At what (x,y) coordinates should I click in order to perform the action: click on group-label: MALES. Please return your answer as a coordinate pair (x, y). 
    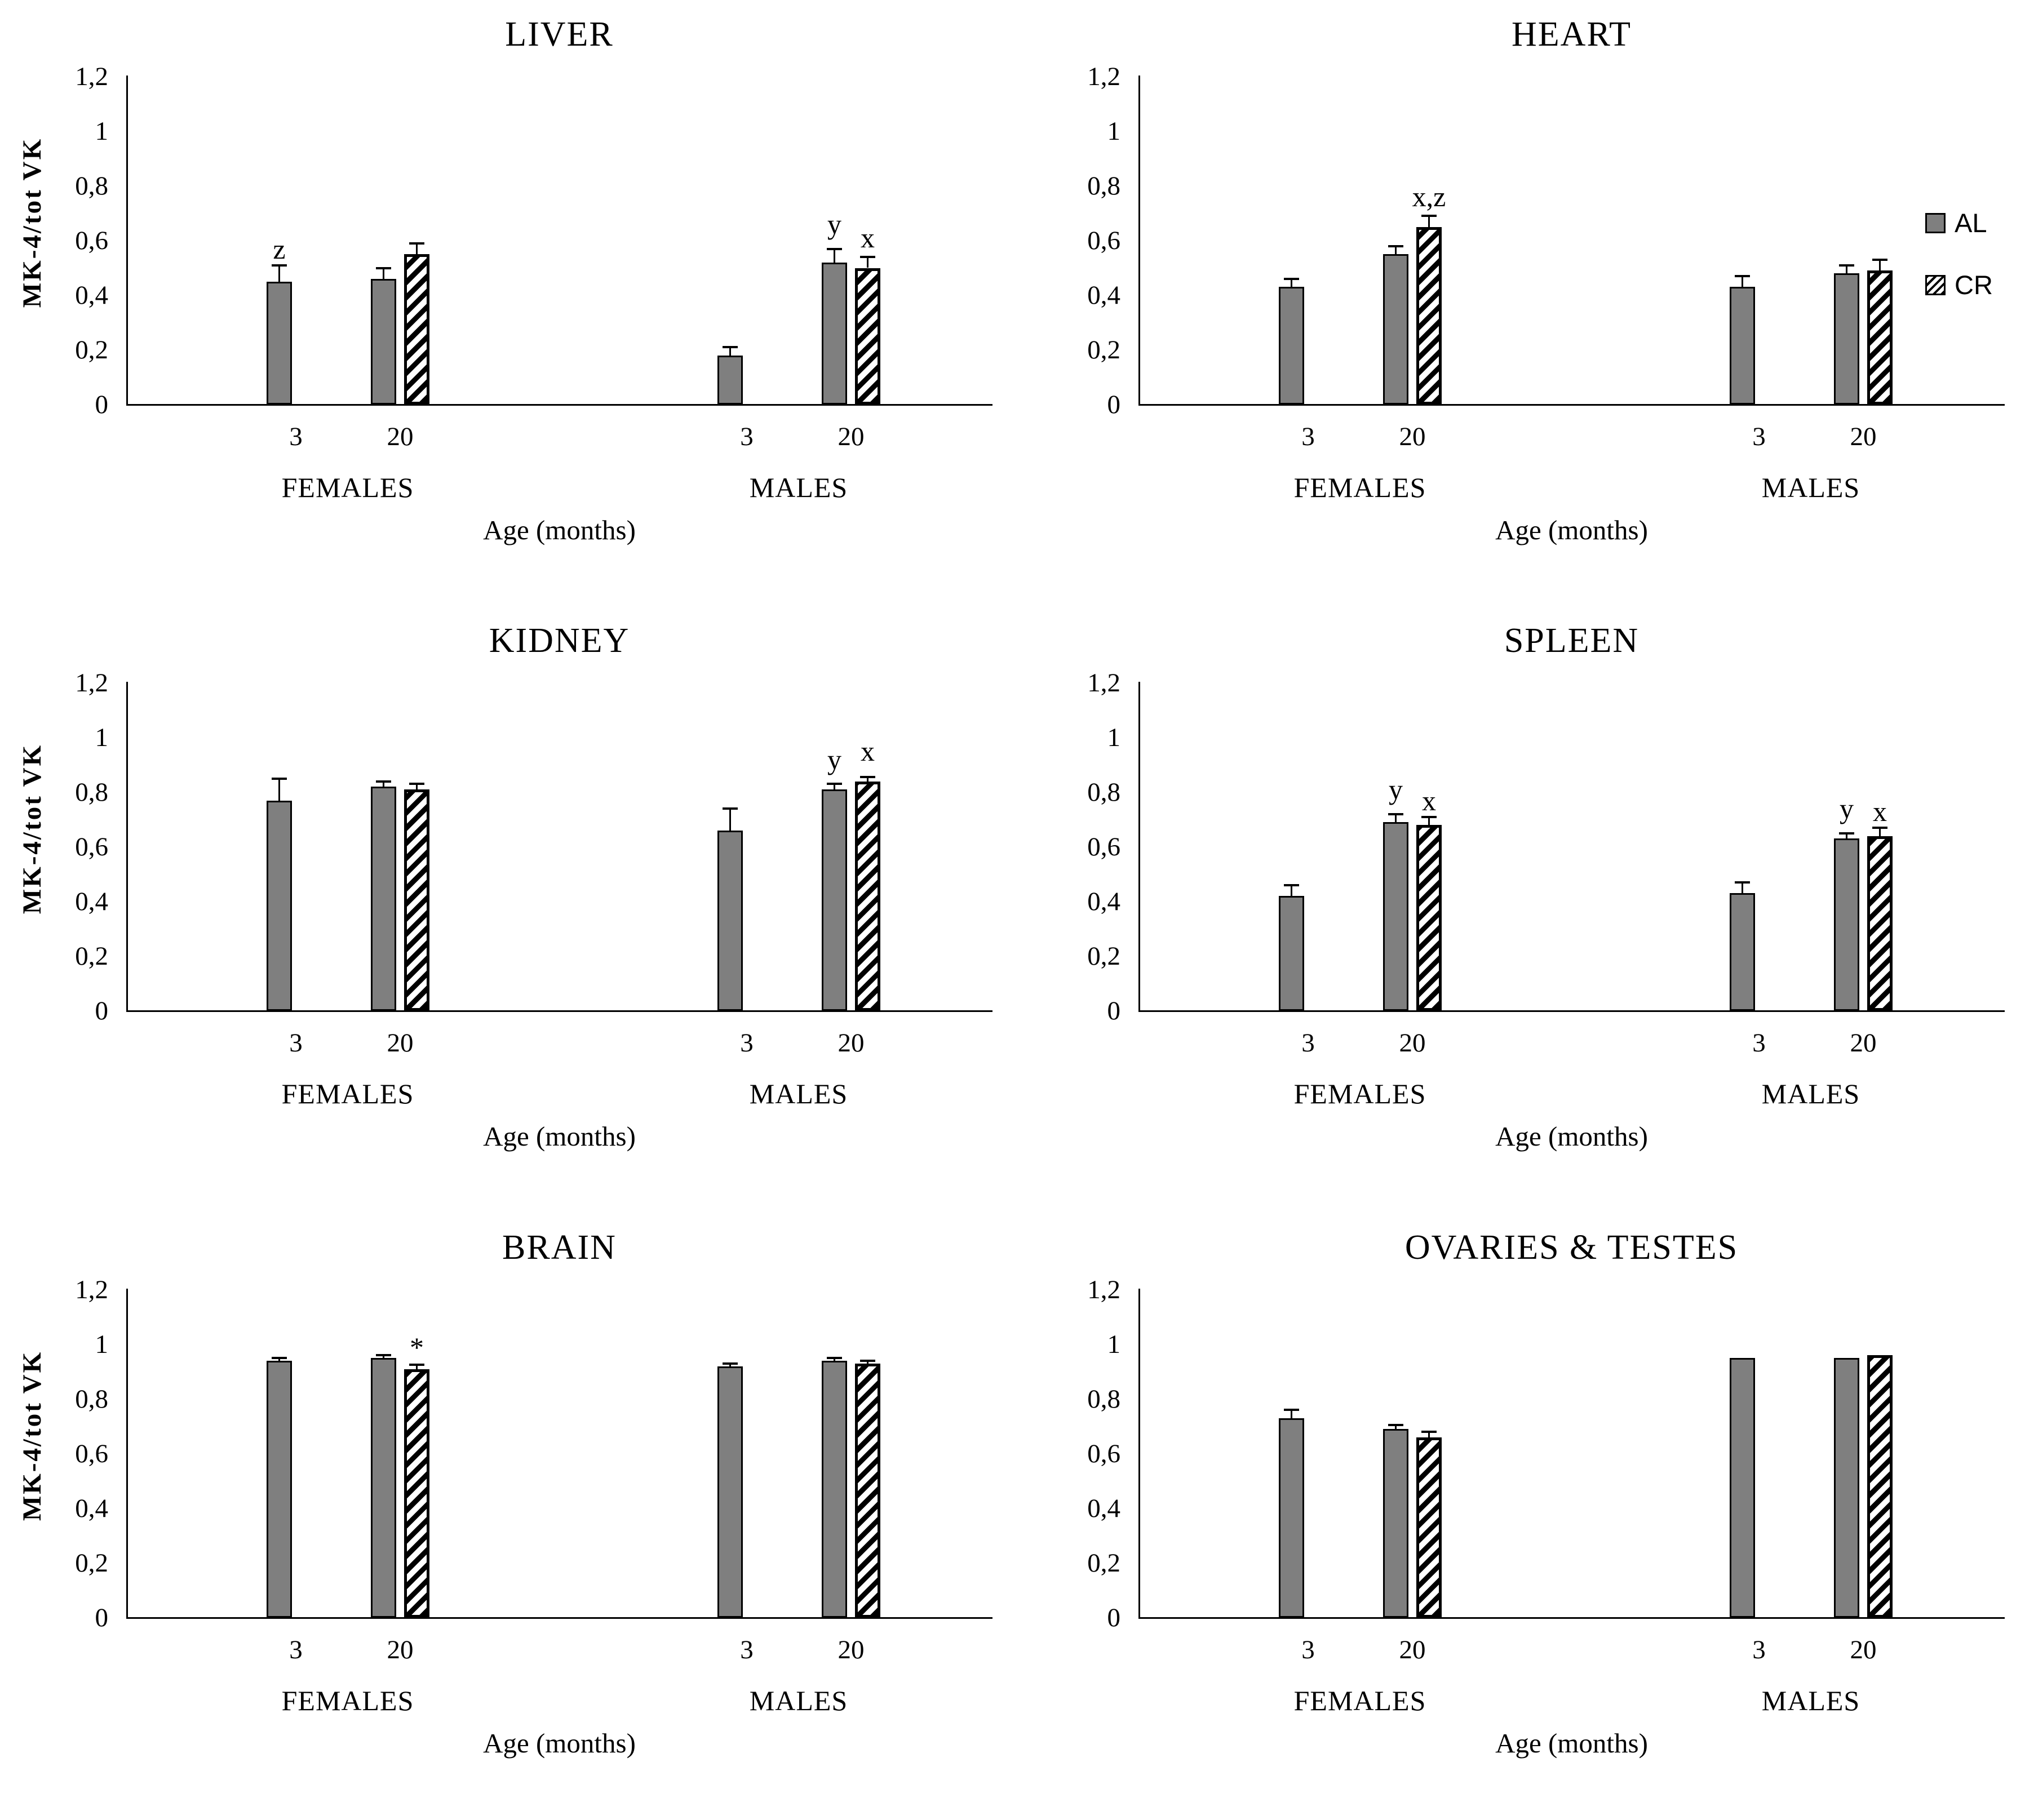
    Looking at the image, I should click on (1810, 1093).